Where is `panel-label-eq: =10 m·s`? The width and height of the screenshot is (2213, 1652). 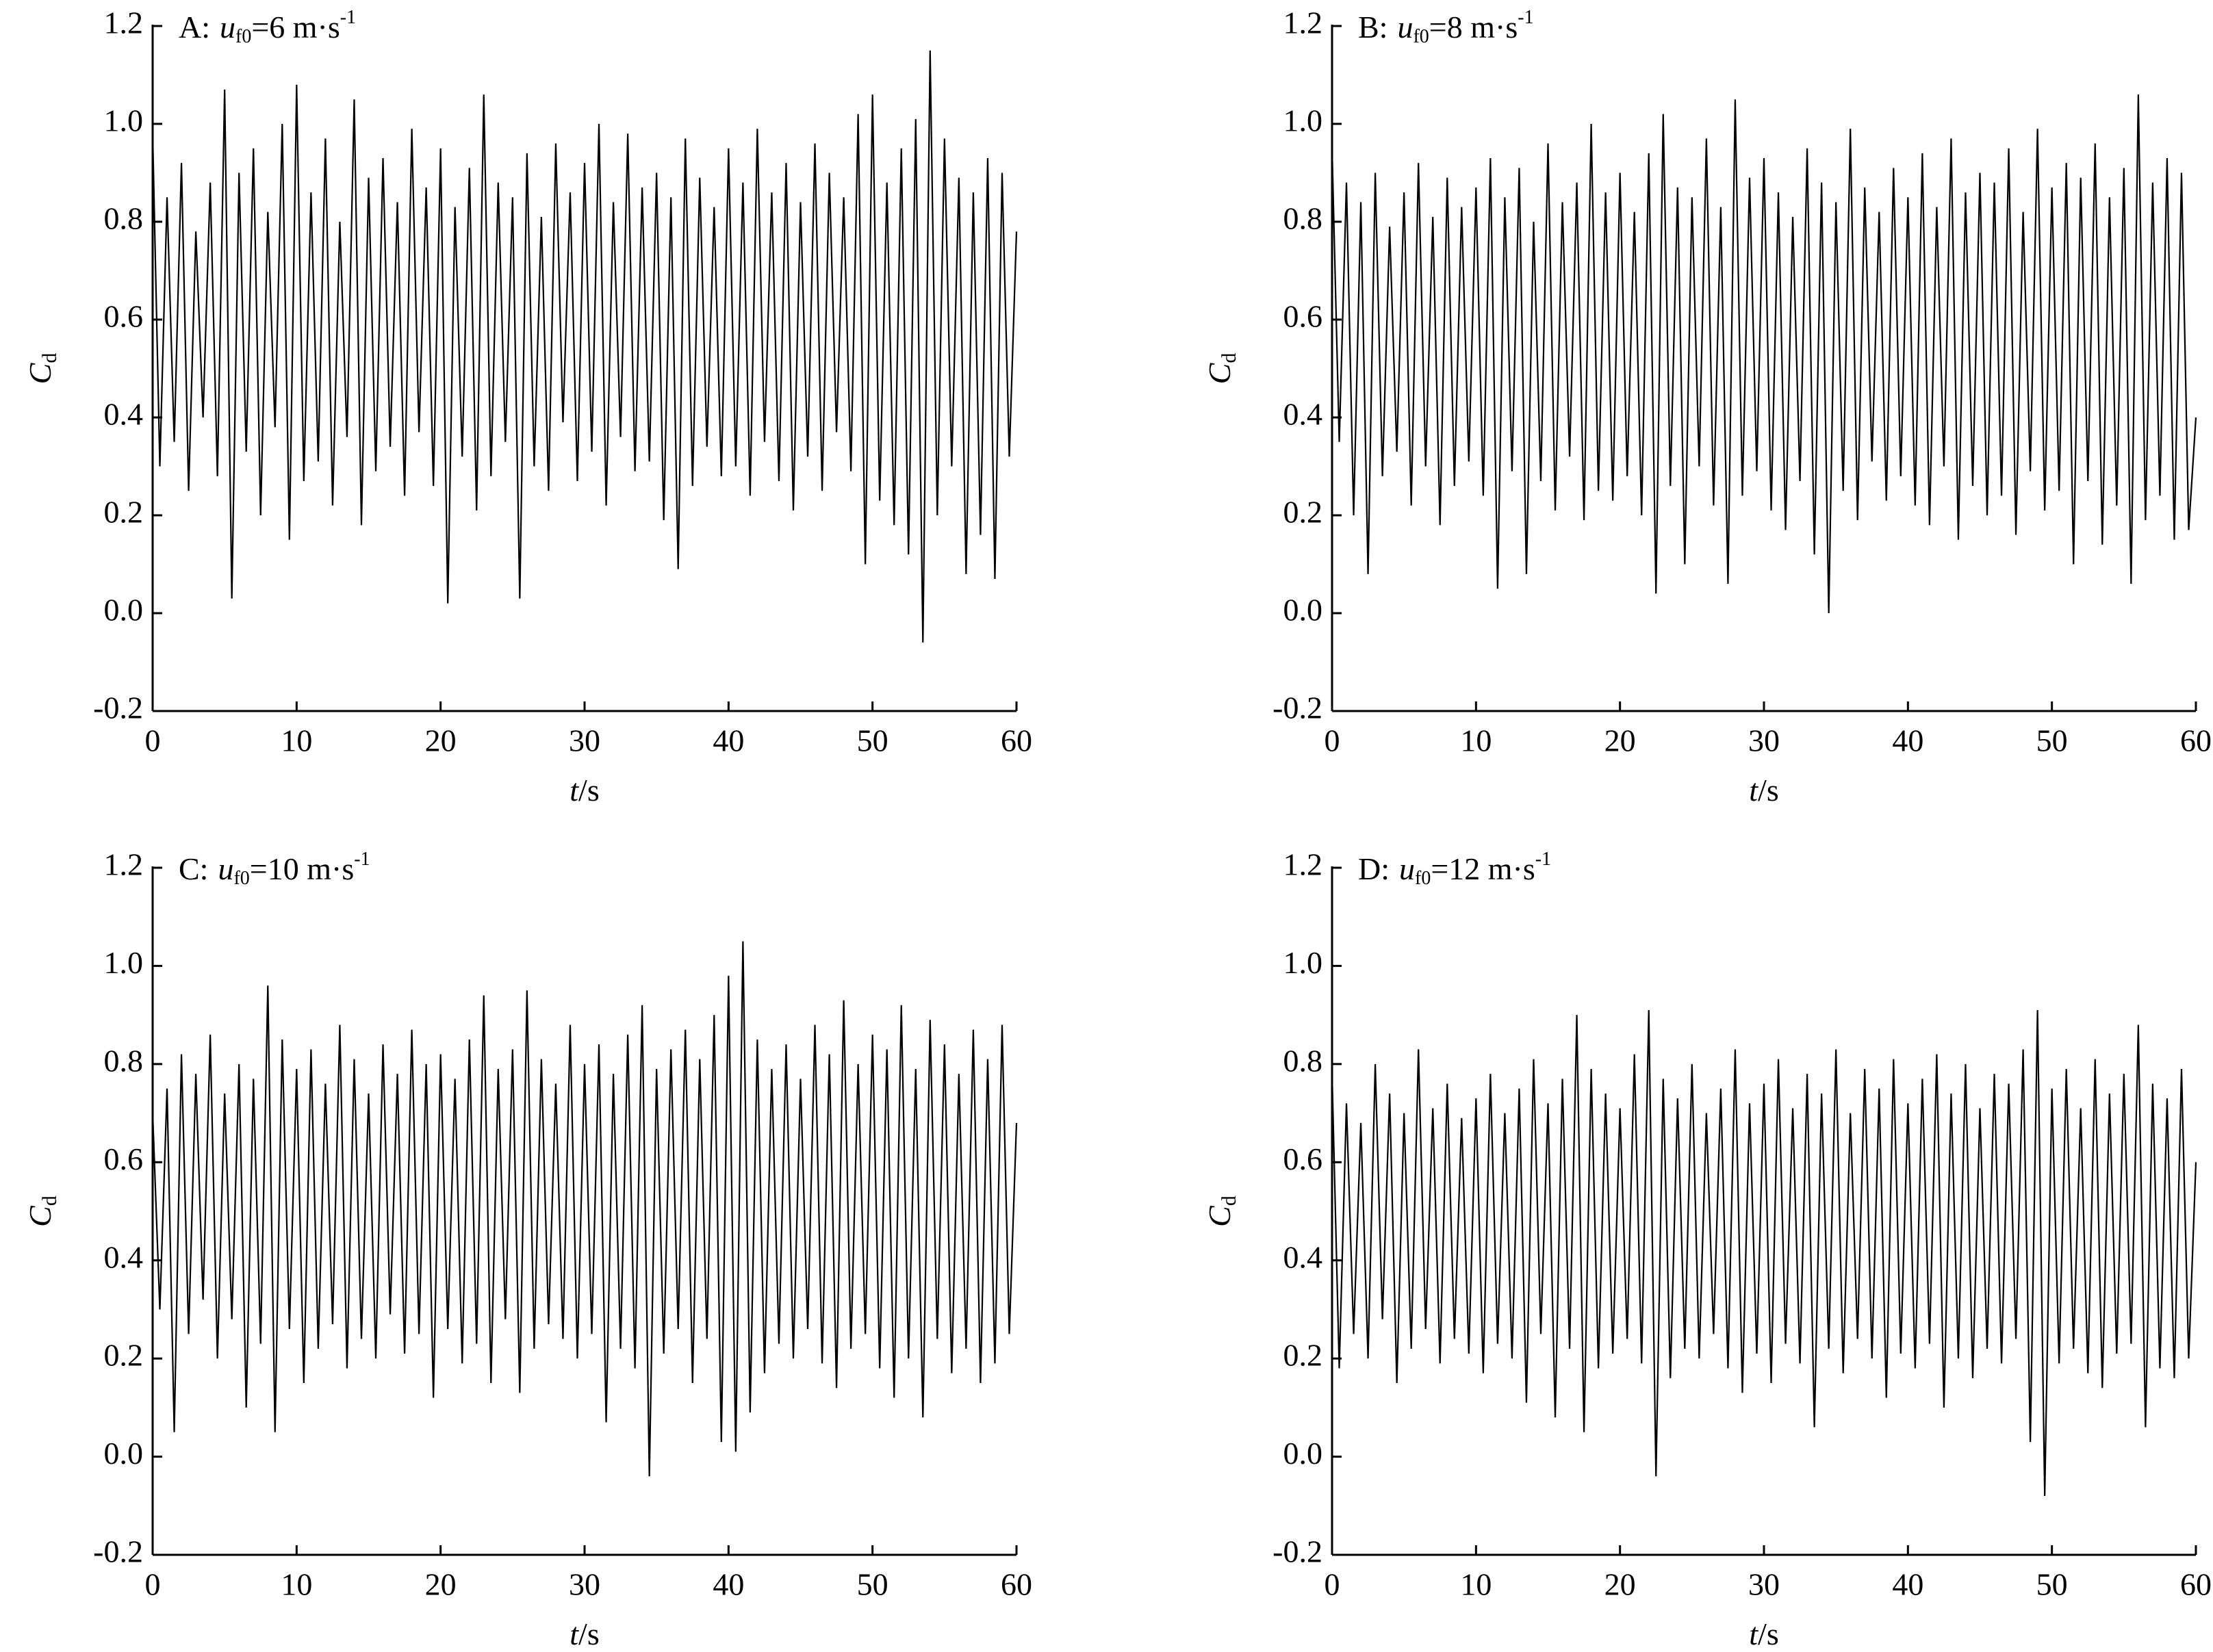
panel-label-eq: =10 m·s is located at coordinates (302, 868).